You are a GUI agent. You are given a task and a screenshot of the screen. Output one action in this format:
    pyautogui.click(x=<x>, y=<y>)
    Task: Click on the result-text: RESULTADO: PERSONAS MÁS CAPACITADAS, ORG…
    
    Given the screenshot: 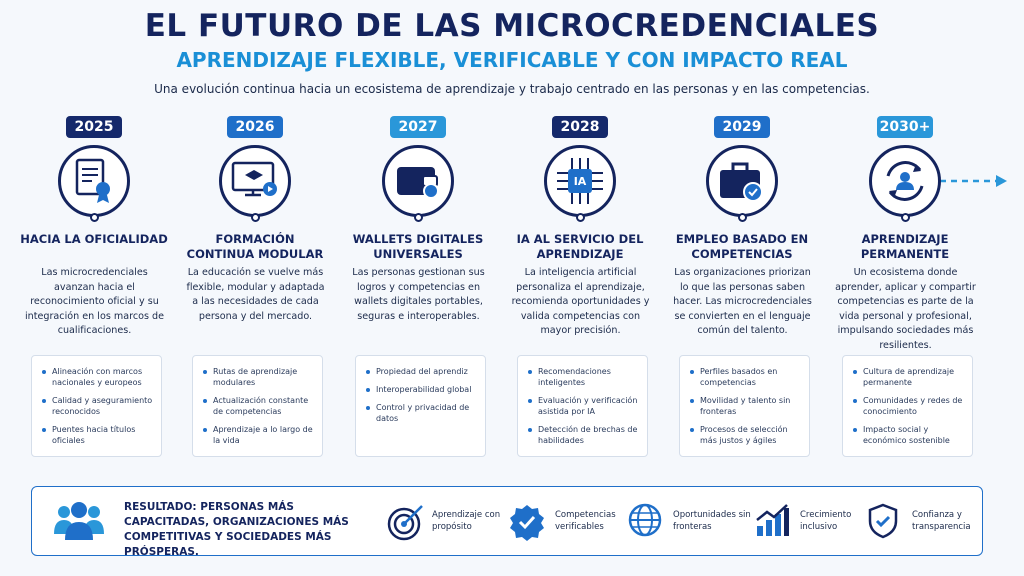 What is the action you would take?
    pyautogui.click(x=236, y=529)
    